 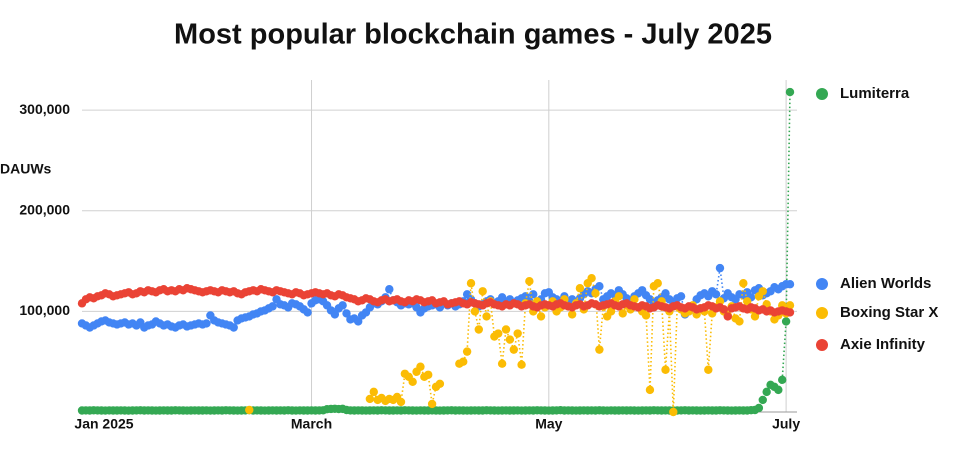 What do you see at coordinates (44, 310) in the screenshot?
I see `y-tick-label: 100,000` at bounding box center [44, 310].